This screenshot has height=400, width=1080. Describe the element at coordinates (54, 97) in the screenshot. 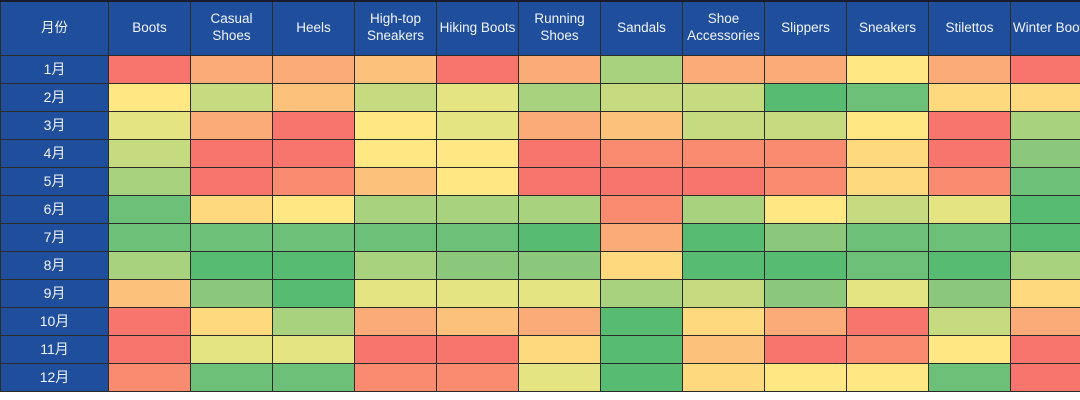

I see `month-label: 2月` at that location.